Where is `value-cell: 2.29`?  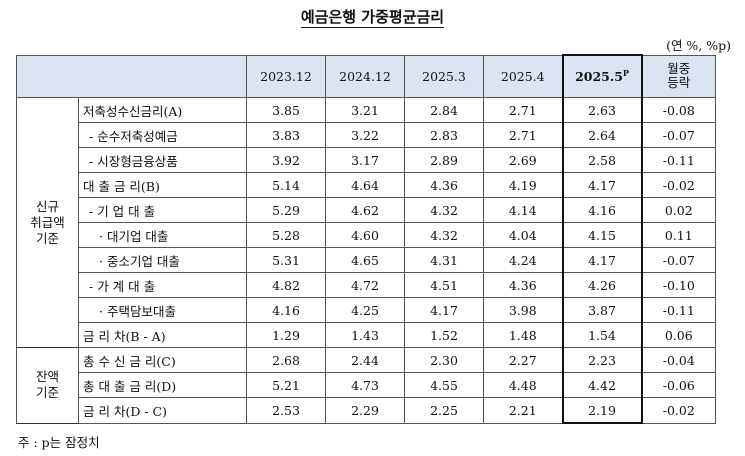 value-cell: 2.29 is located at coordinates (365, 410).